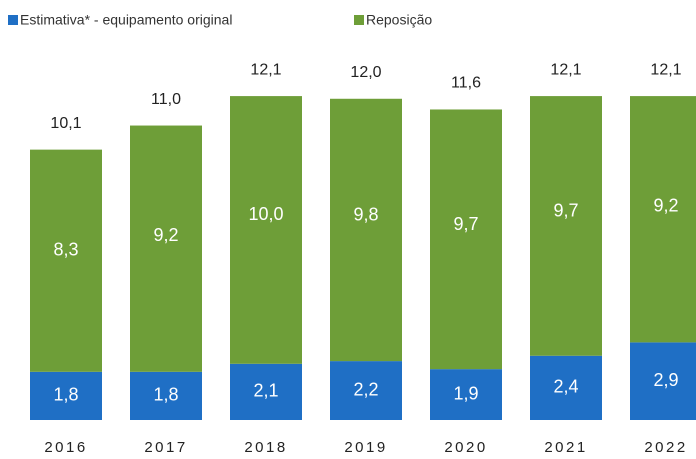 The width and height of the screenshot is (696, 459). What do you see at coordinates (466, 83) in the screenshot?
I see `total-label: 11,6` at bounding box center [466, 83].